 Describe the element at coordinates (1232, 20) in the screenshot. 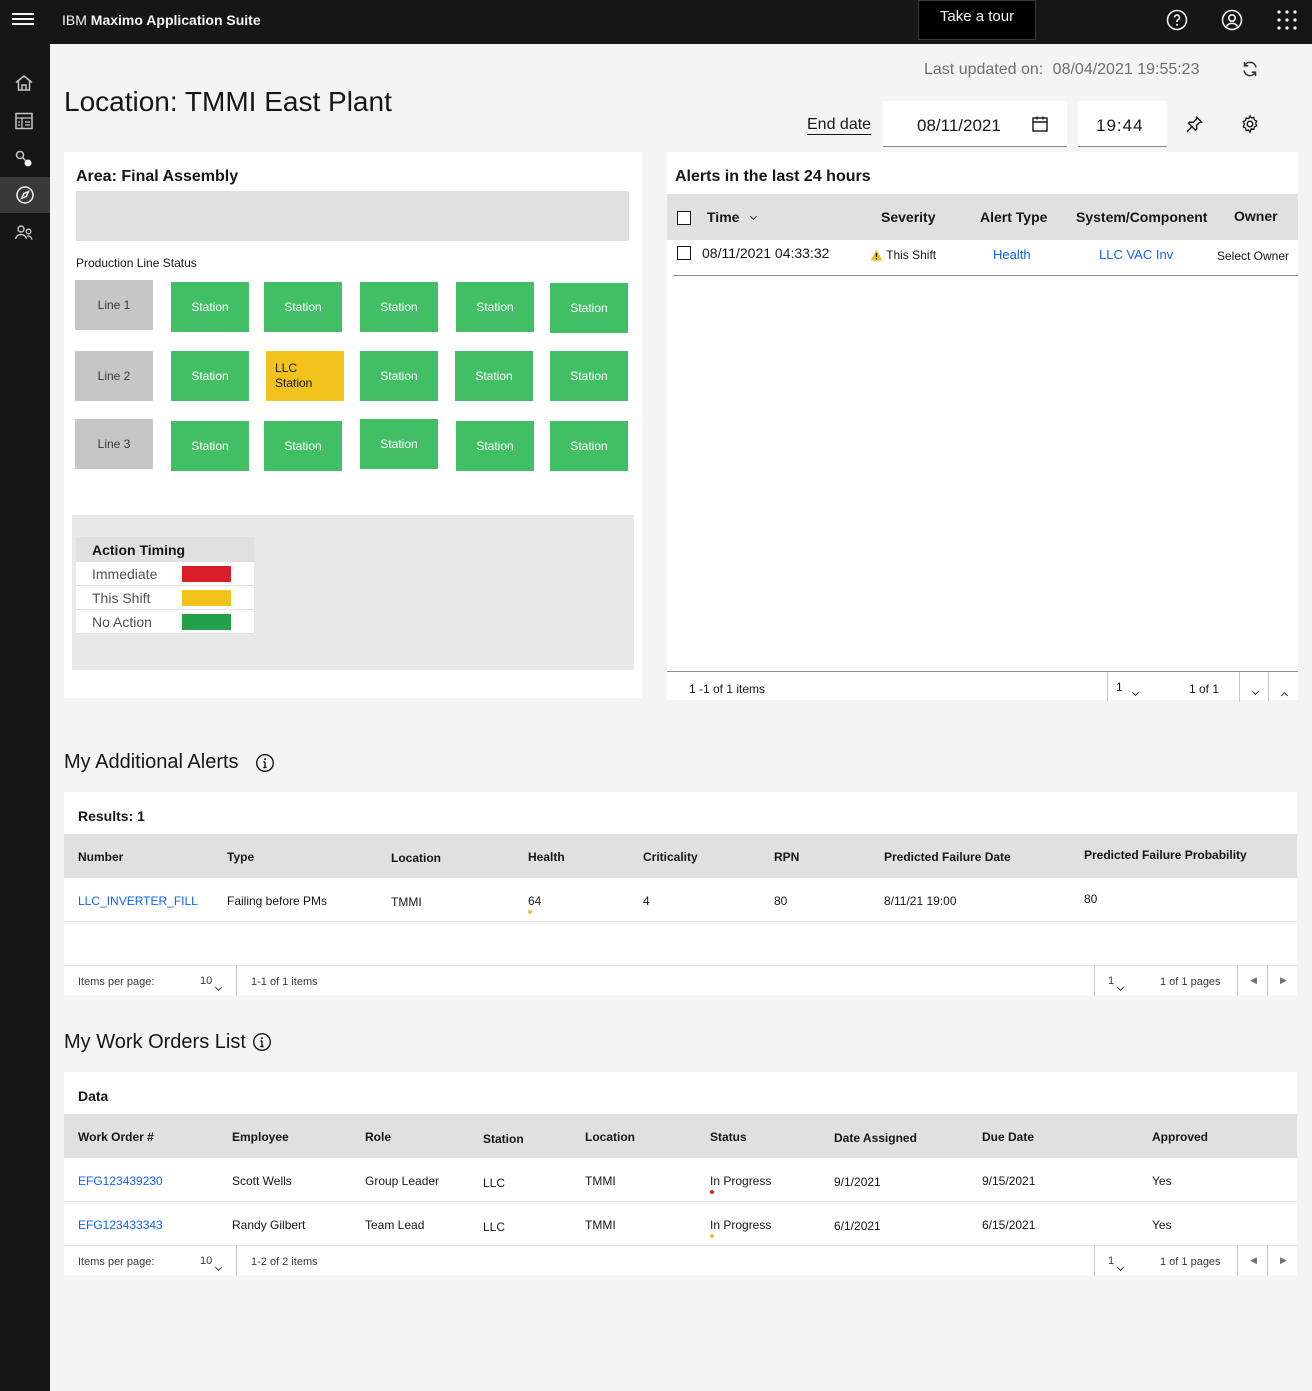

I see `user-avatar-icon` at that location.